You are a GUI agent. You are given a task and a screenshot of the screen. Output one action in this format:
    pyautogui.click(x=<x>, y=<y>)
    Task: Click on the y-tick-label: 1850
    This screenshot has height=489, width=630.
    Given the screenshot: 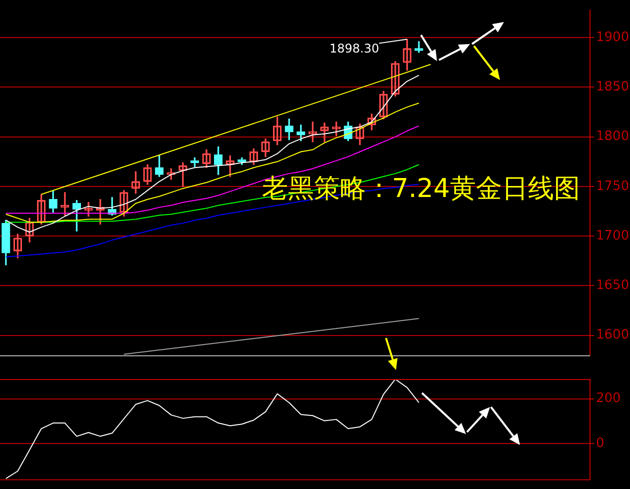 What is the action you would take?
    pyautogui.click(x=613, y=87)
    